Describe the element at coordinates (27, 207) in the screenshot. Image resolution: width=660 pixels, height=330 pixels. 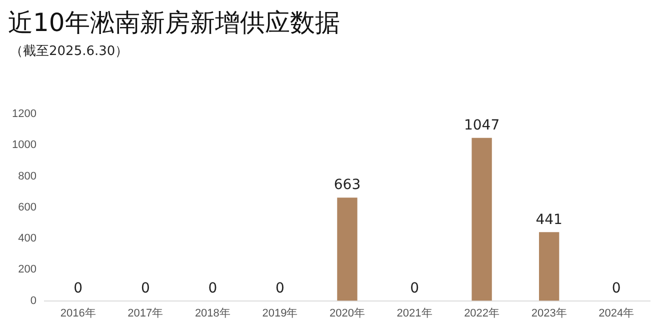
I see `y-tick-label: 600` at that location.